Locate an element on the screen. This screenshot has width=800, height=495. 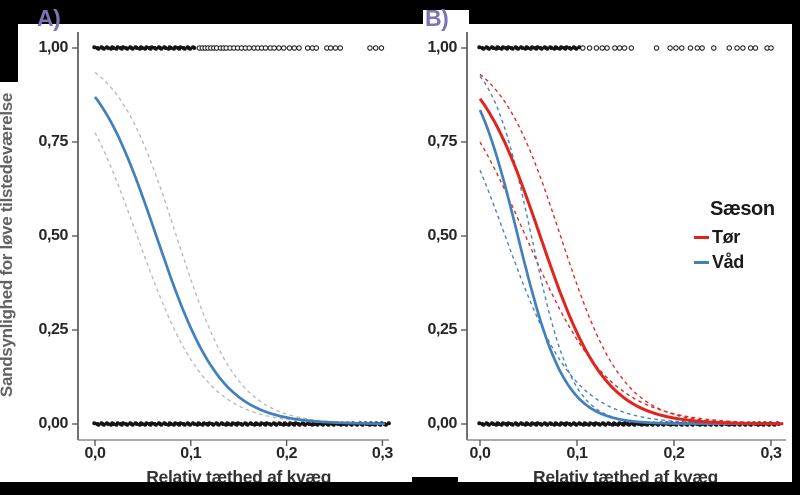
y-tick-label: 0,75 is located at coordinates (53, 141).